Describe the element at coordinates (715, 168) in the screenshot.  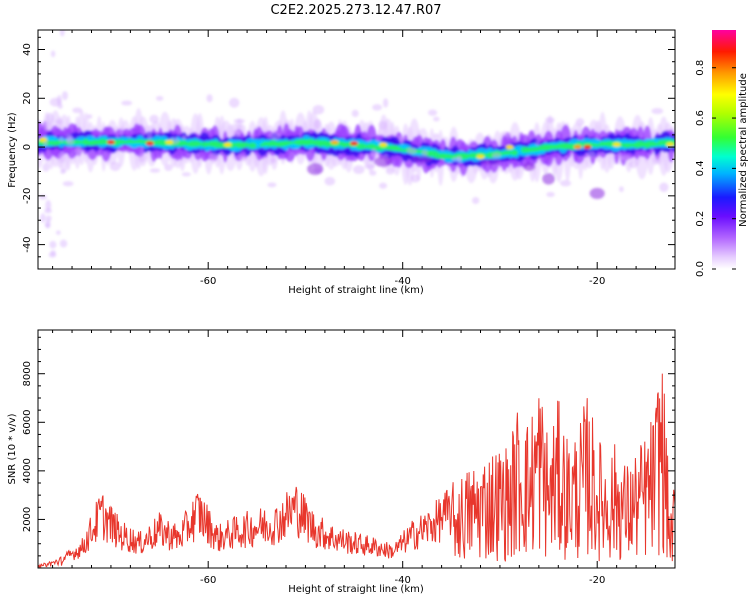
I see `colorbar-ticks: 0.0 0.2 0.4 0.6 0.8` at that location.